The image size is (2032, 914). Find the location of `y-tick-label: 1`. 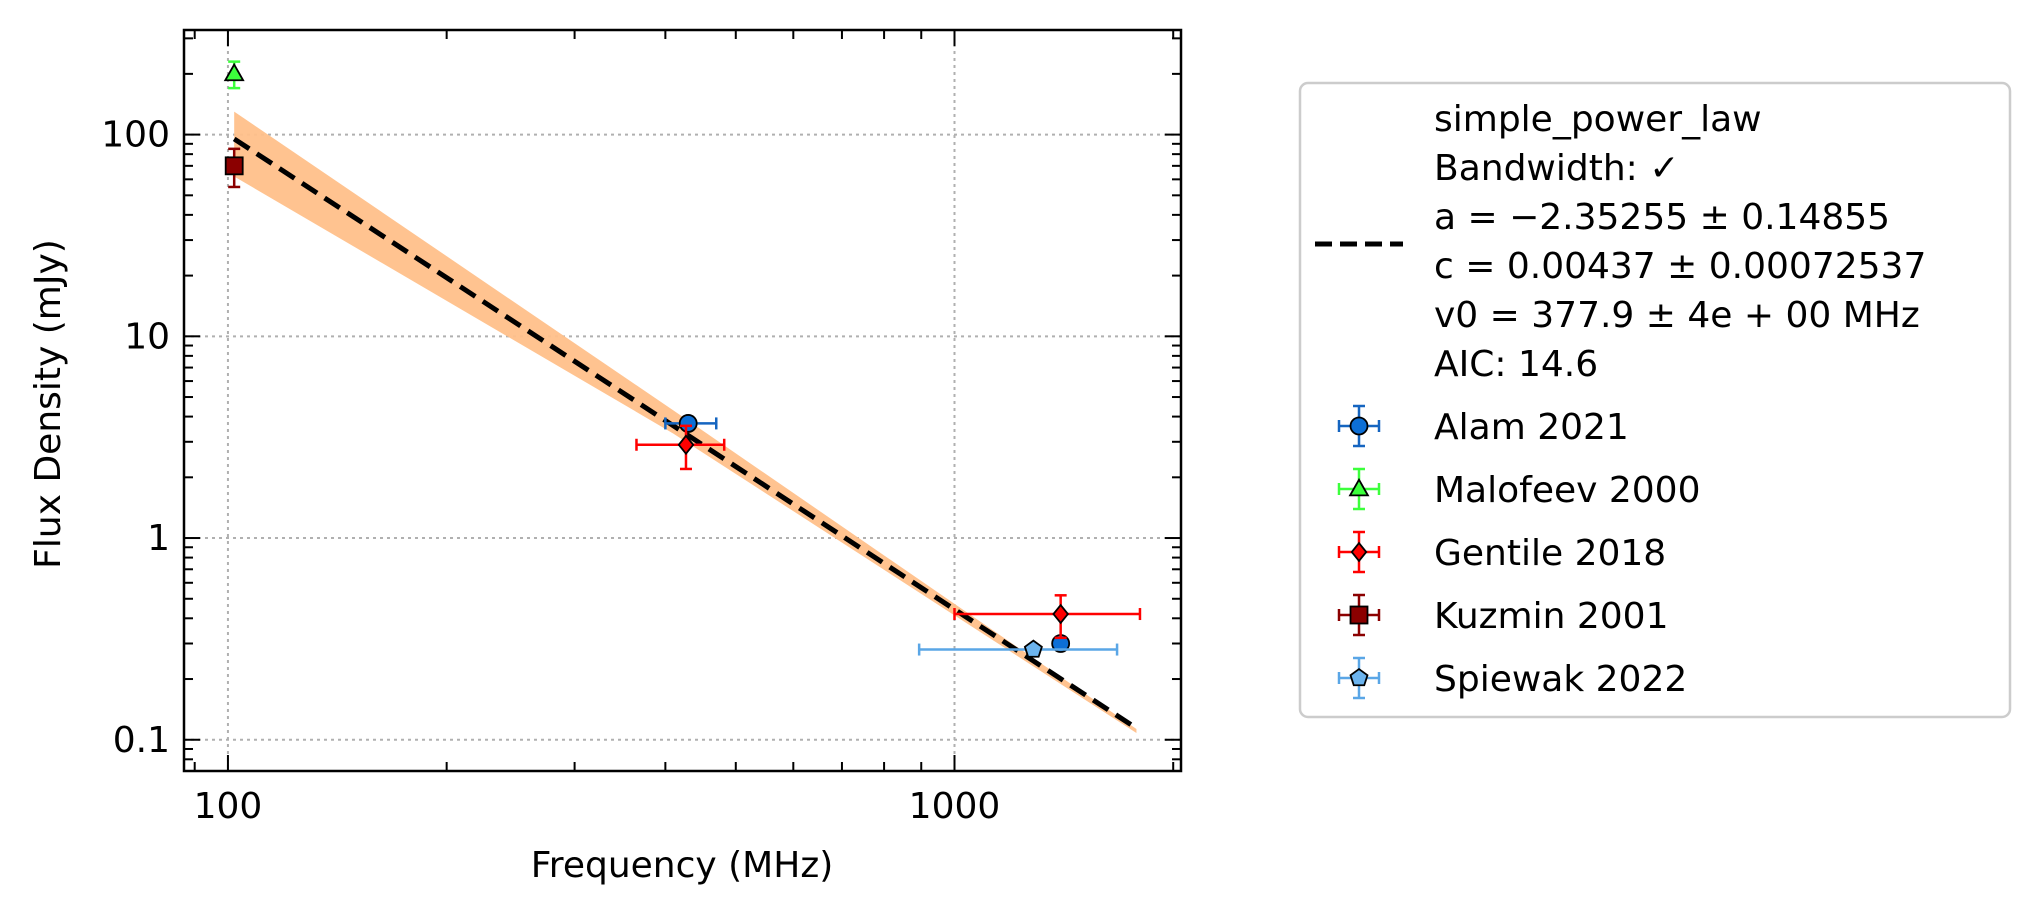

y-tick-label: 1 is located at coordinates (158, 538).